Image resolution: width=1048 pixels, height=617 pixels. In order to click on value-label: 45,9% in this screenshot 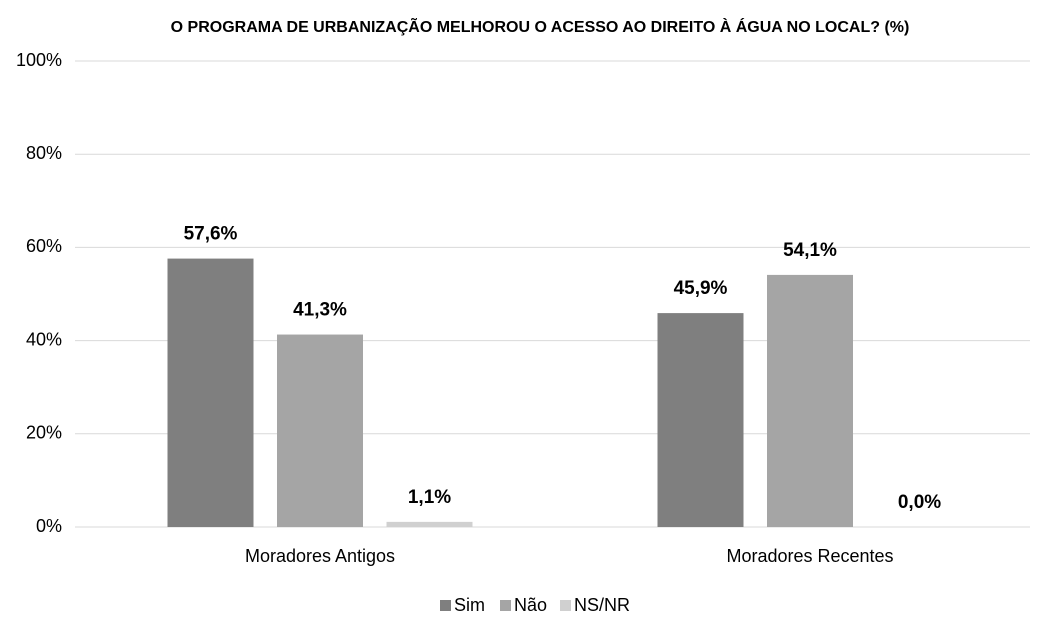, I will do `click(701, 288)`.